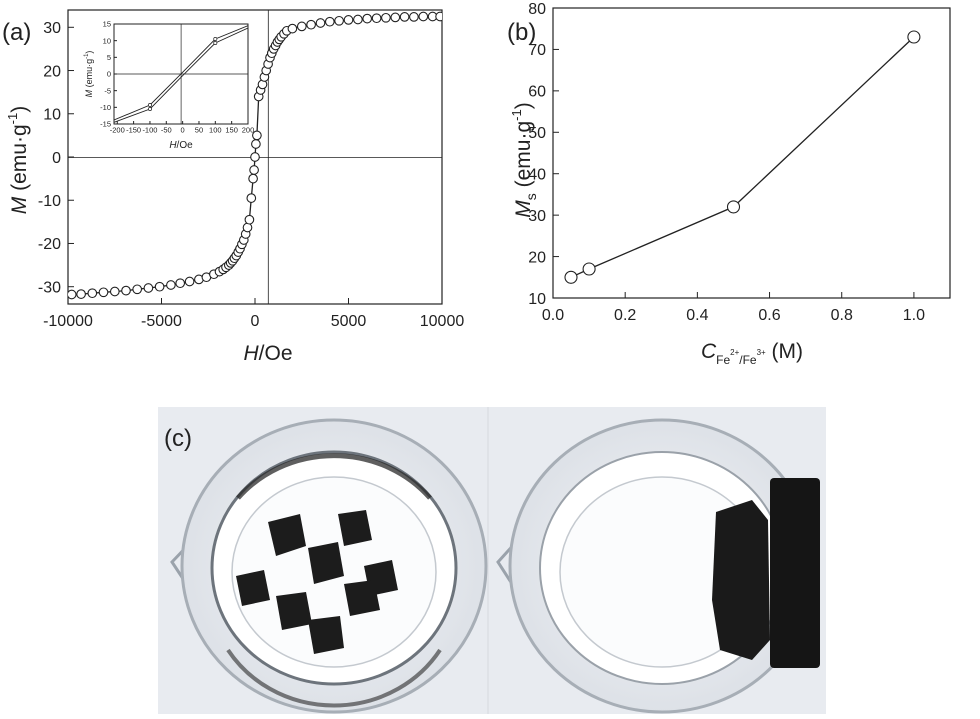 The width and height of the screenshot is (980, 719). What do you see at coordinates (49, 287) in the screenshot?
I see `y-tick-label: -30` at bounding box center [49, 287].